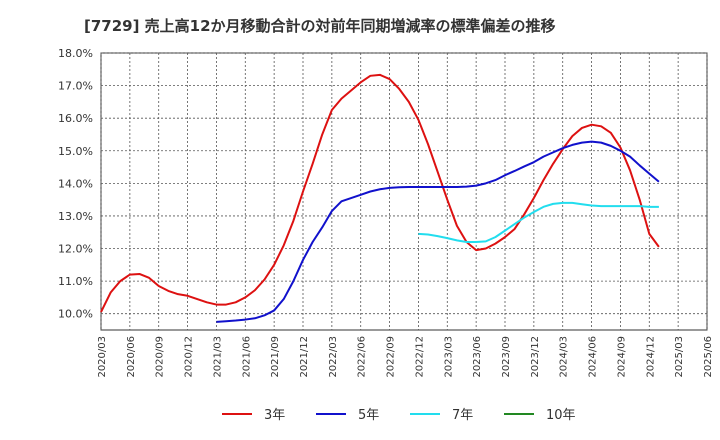  Describe the element at coordinates (75, 118) in the screenshot. I see `y-tick-label: 16.0%` at that location.